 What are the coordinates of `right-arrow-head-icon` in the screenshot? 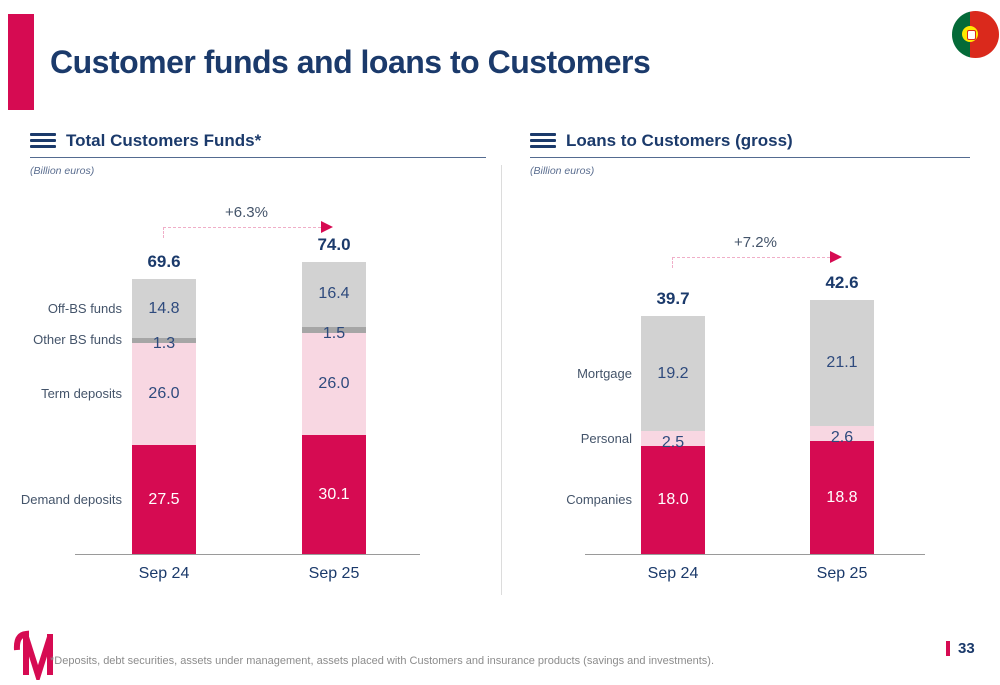 It's located at (836, 257).